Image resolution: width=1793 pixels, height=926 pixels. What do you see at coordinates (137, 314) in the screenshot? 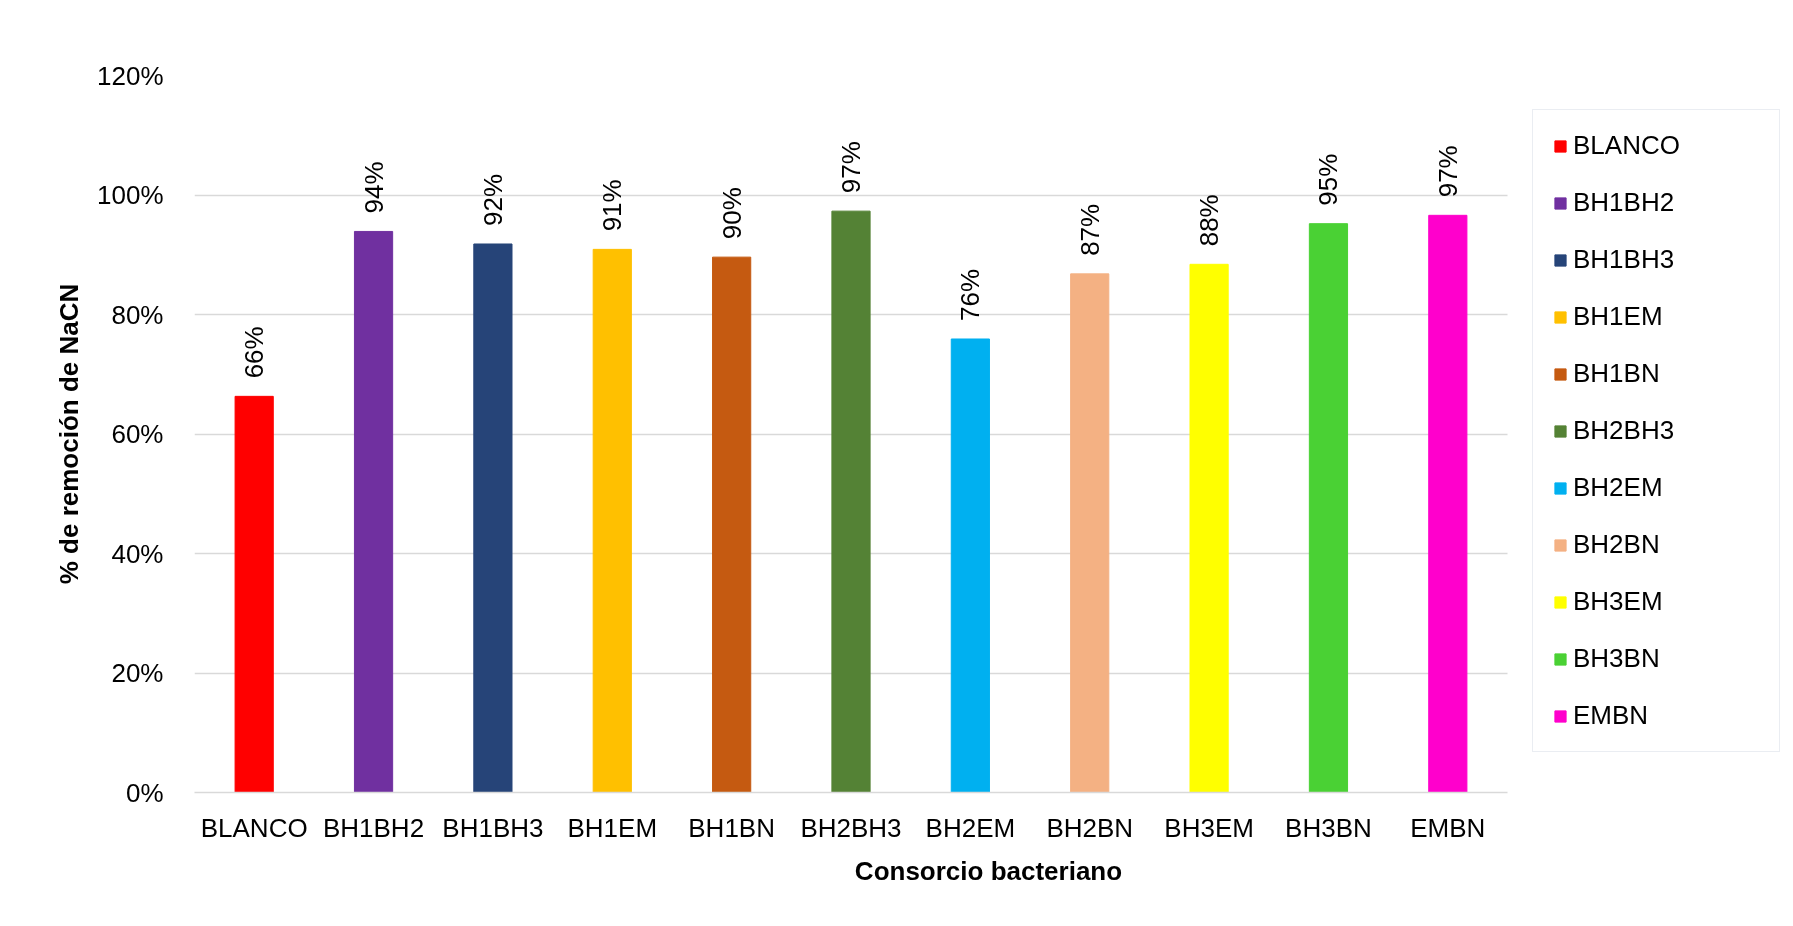
I see `y-tick-label: 80%` at bounding box center [137, 314].